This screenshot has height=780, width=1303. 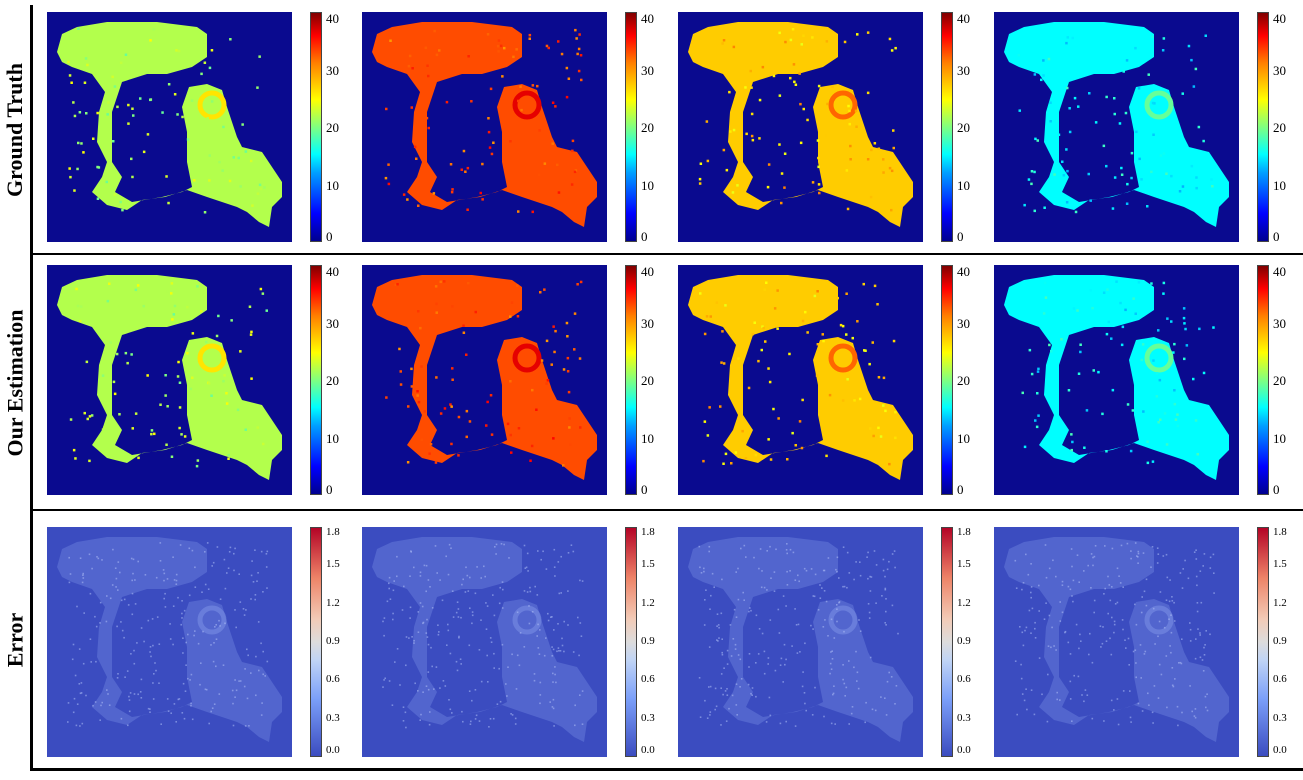 I want to click on bottom-frame-line, so click(x=666, y=769).